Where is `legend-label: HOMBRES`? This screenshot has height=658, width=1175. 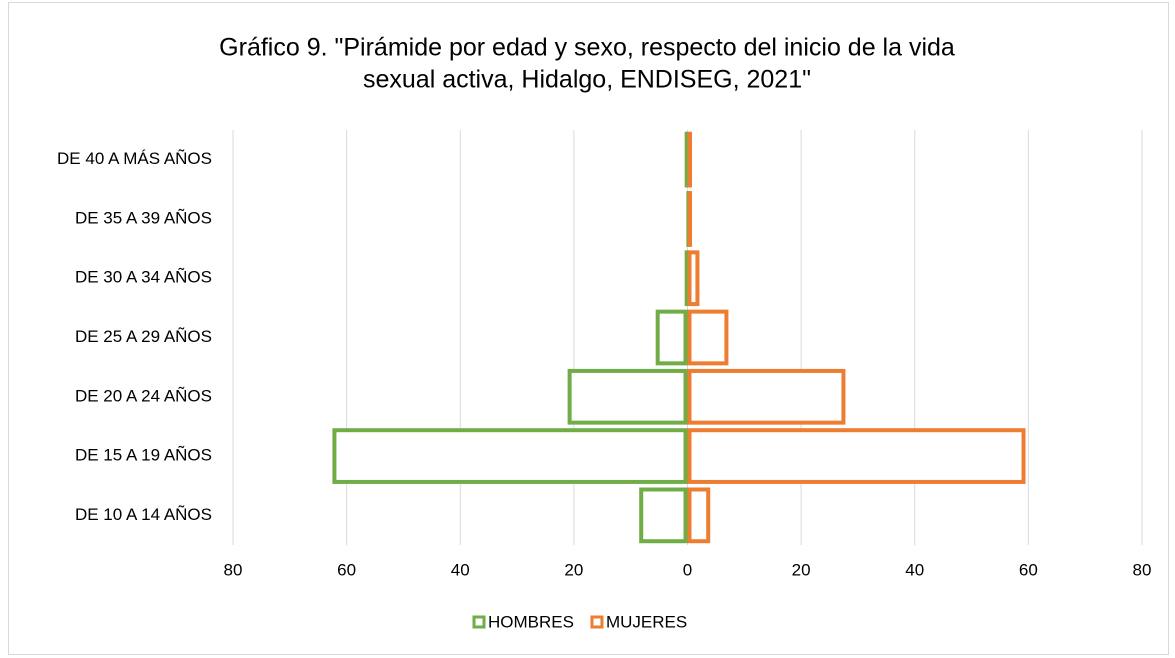
legend-label: HOMBRES is located at coordinates (531, 621).